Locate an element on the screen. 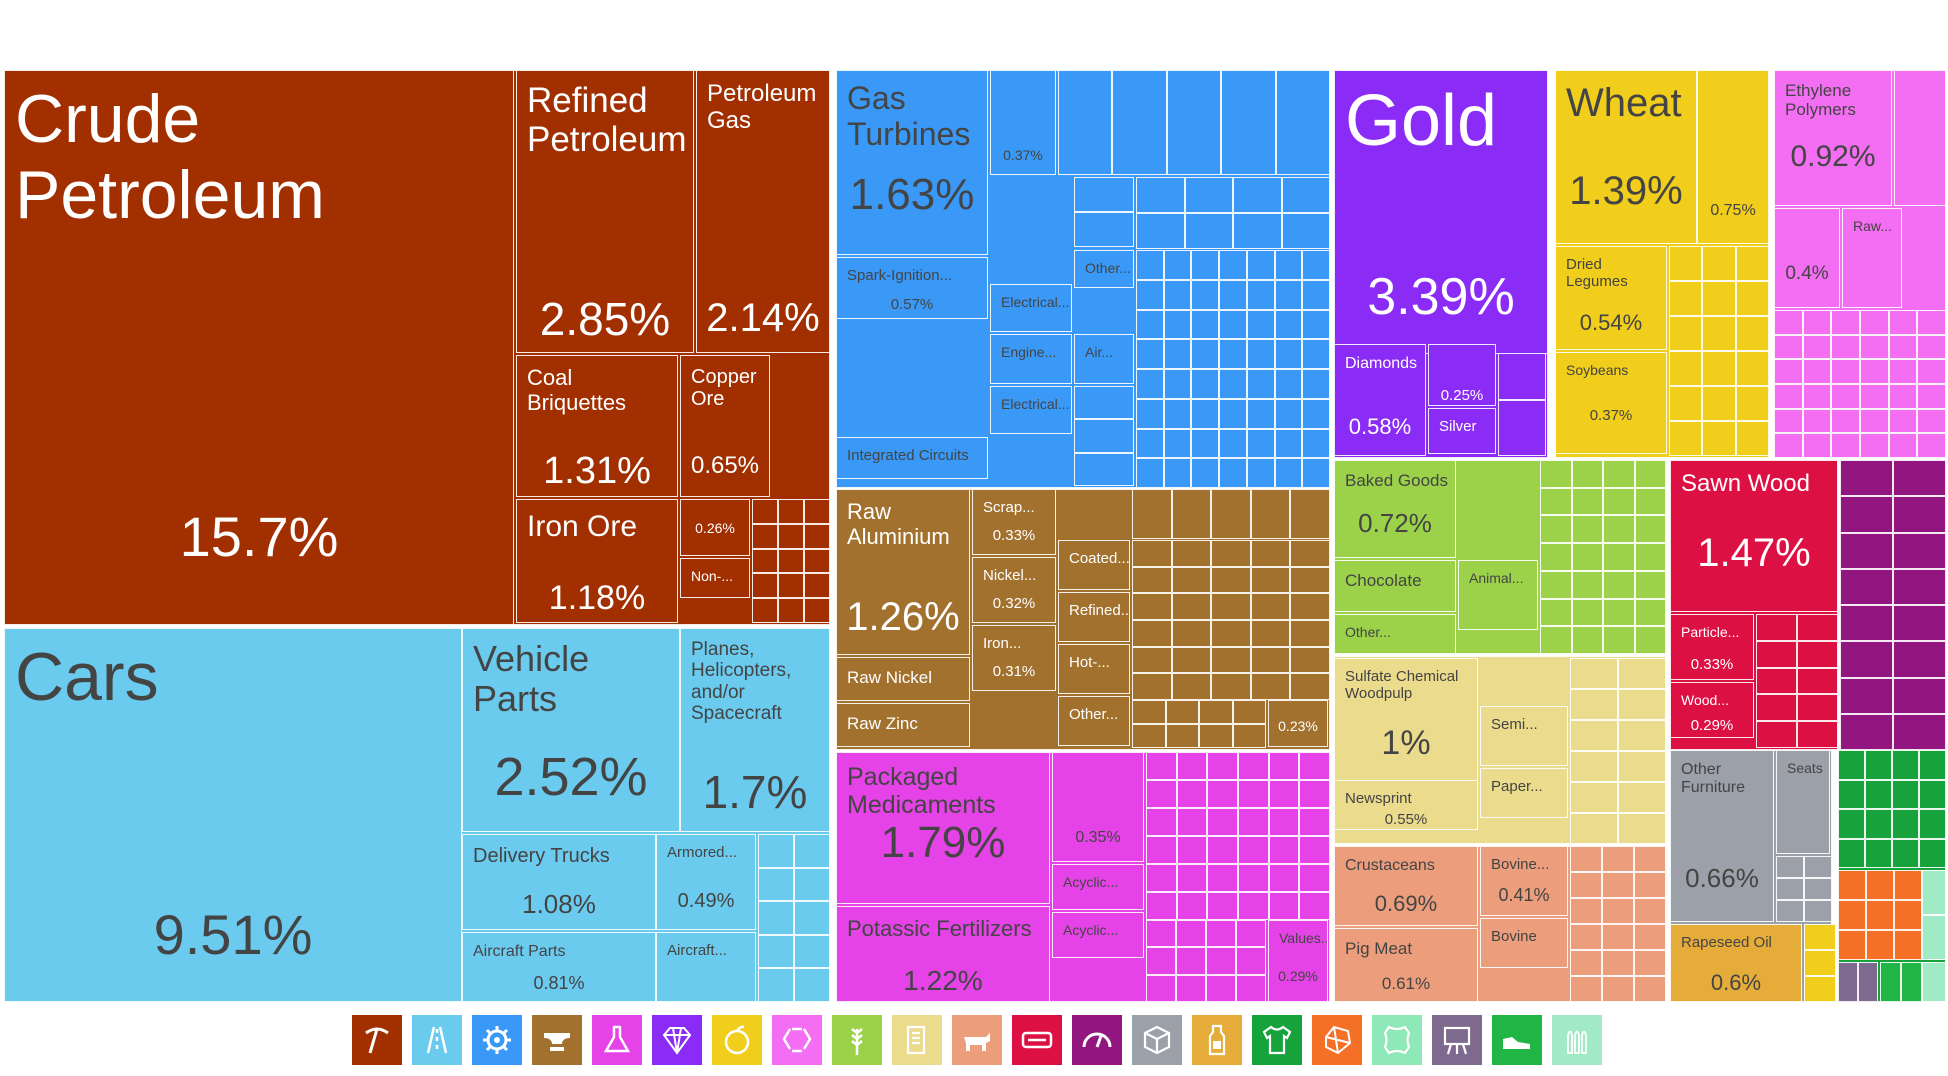 The height and width of the screenshot is (1076, 1948). treemap-cell-spark-ignition: Spark-Ignition... 0.57% is located at coordinates (912, 288).